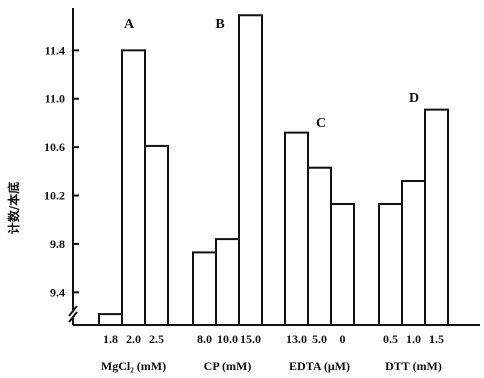 The width and height of the screenshot is (484, 378). What do you see at coordinates (413, 339) in the screenshot?
I see `x-category-label: 1.0` at bounding box center [413, 339].